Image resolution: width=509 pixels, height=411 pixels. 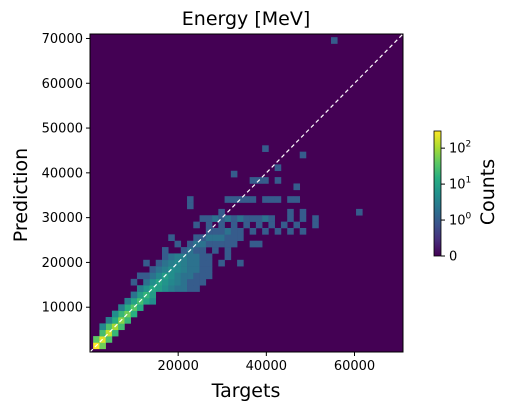 What do you see at coordinates (62, 84) in the screenshot?
I see `y-tick-label: 60000` at bounding box center [62, 84].